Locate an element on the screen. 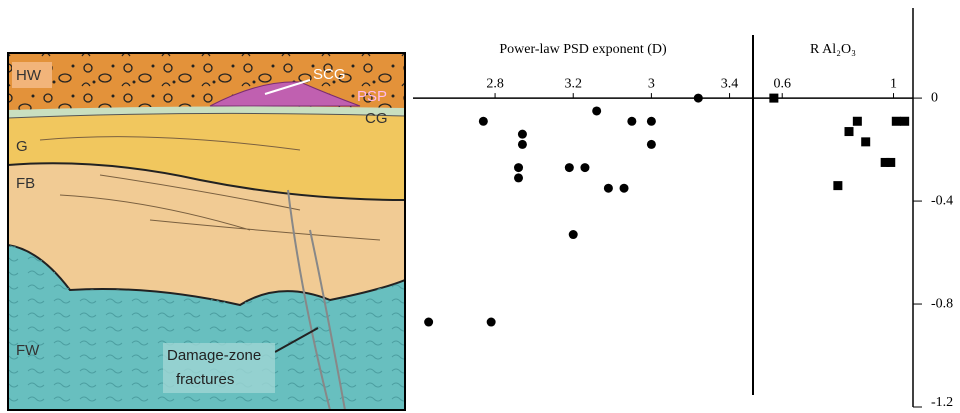 The height and width of the screenshot is (413, 960). label: PSP is located at coordinates (372, 96).